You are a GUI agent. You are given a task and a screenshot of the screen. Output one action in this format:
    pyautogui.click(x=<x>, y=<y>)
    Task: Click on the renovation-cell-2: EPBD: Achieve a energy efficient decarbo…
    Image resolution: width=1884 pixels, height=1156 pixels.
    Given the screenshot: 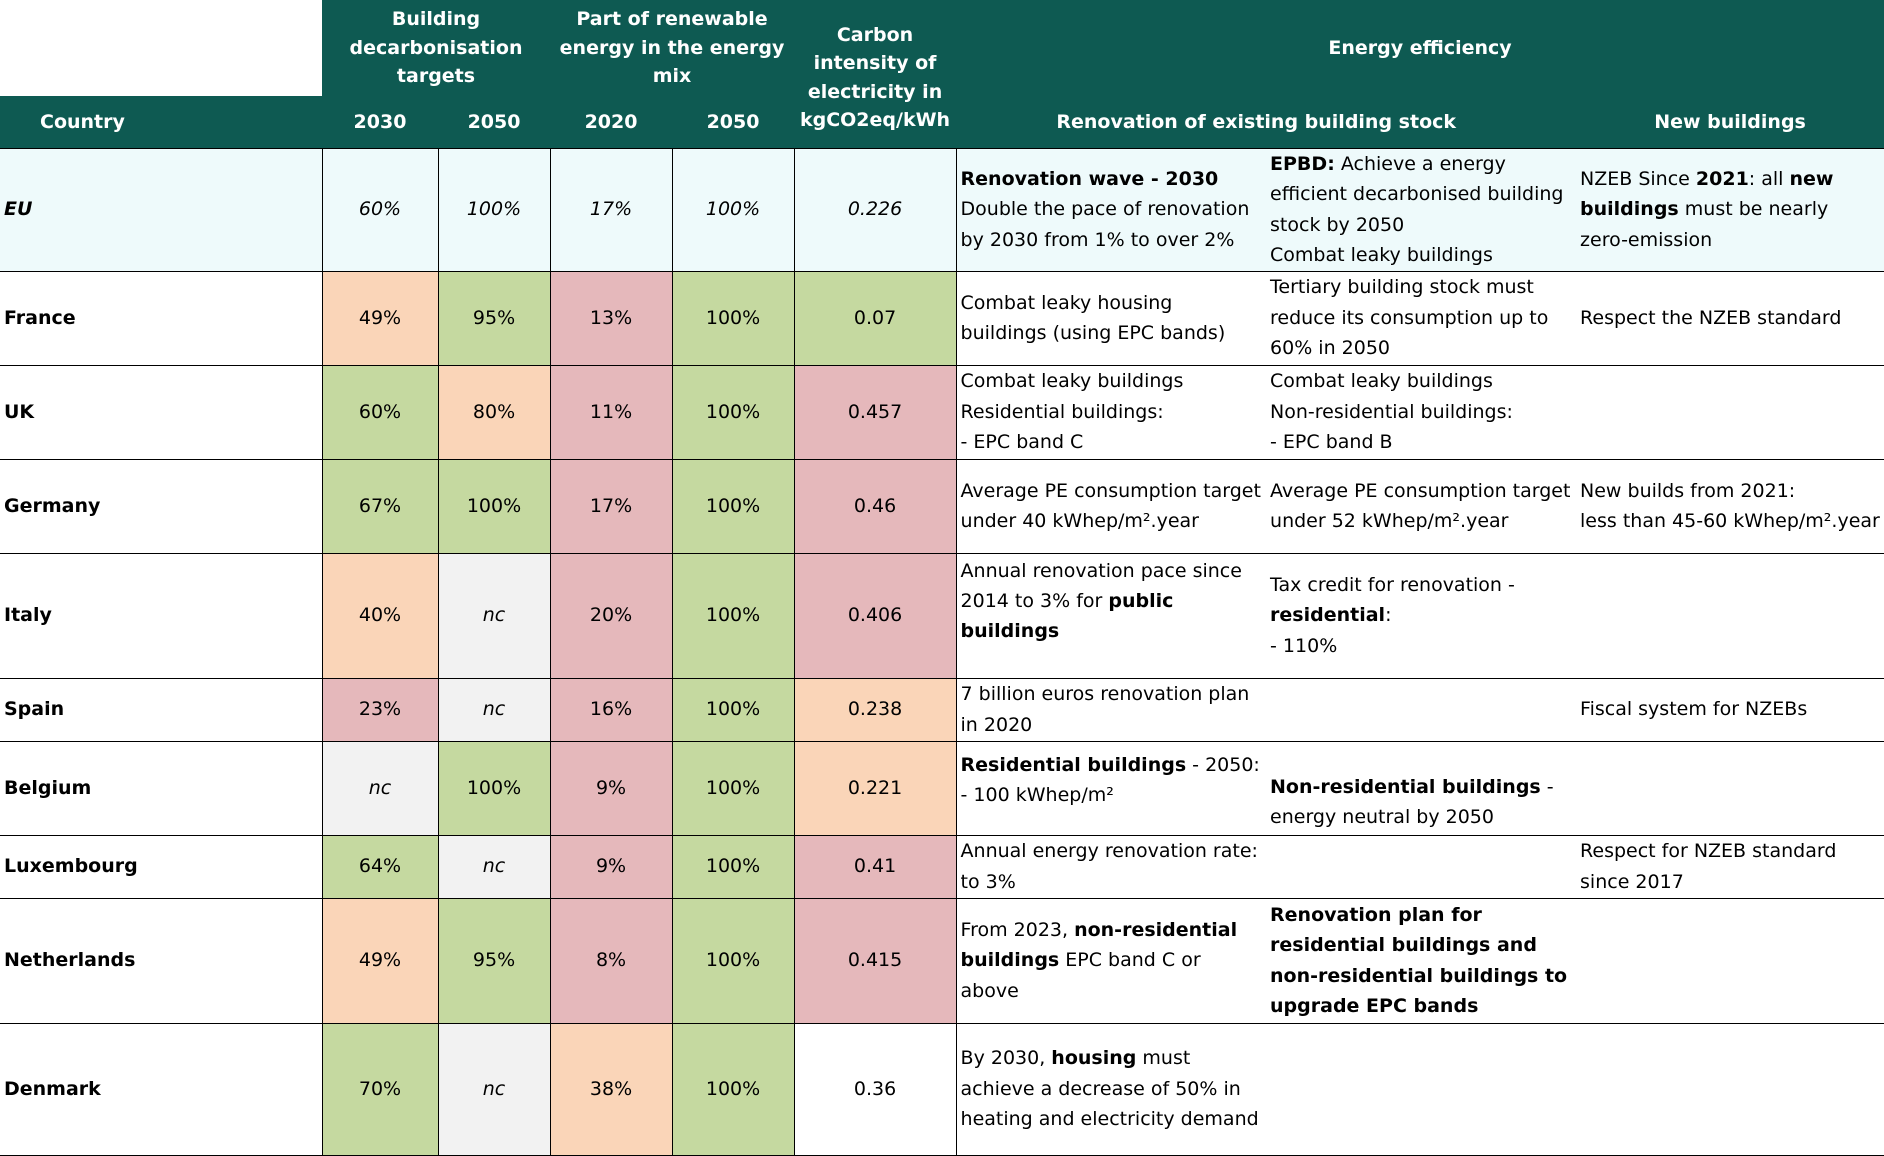 What is the action you would take?
    pyautogui.click(x=1421, y=209)
    